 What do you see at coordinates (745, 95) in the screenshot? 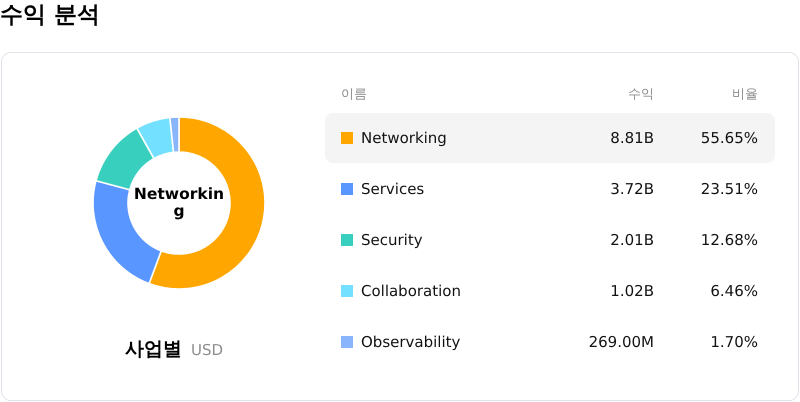
I see `text: 비율` at bounding box center [745, 95].